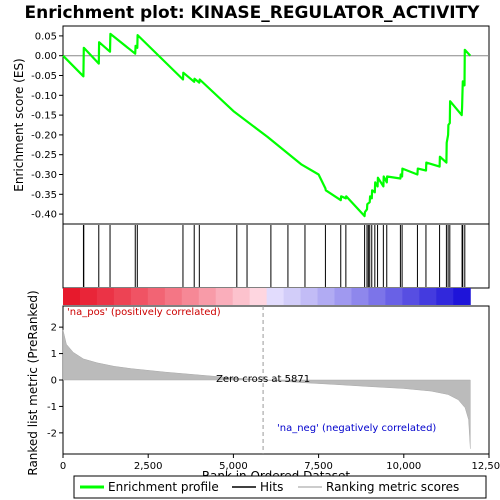  What do you see at coordinates (44, 116) in the screenshot?
I see `es-y-tick-label: -0.15` at bounding box center [44, 116].